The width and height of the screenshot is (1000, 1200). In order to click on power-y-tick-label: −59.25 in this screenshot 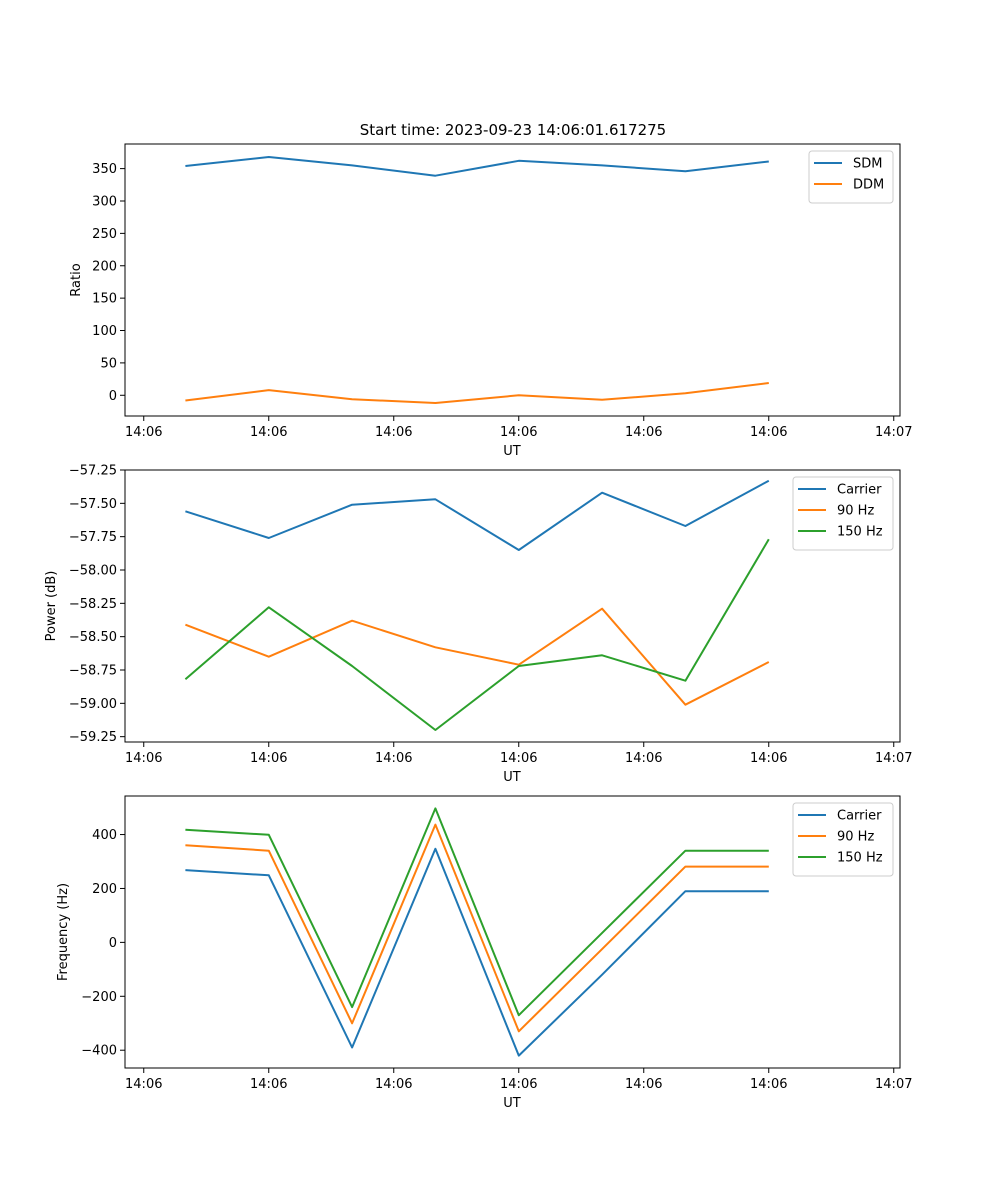, I will do `click(93, 737)`.